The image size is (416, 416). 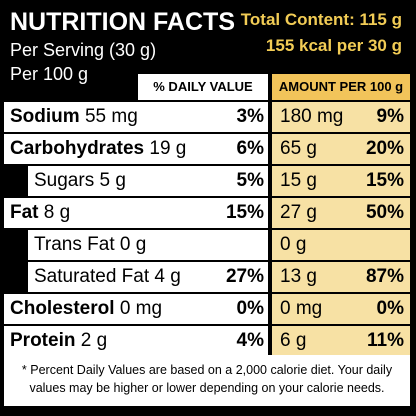 I want to click on daily-value-100g: 11%, so click(x=385, y=340).